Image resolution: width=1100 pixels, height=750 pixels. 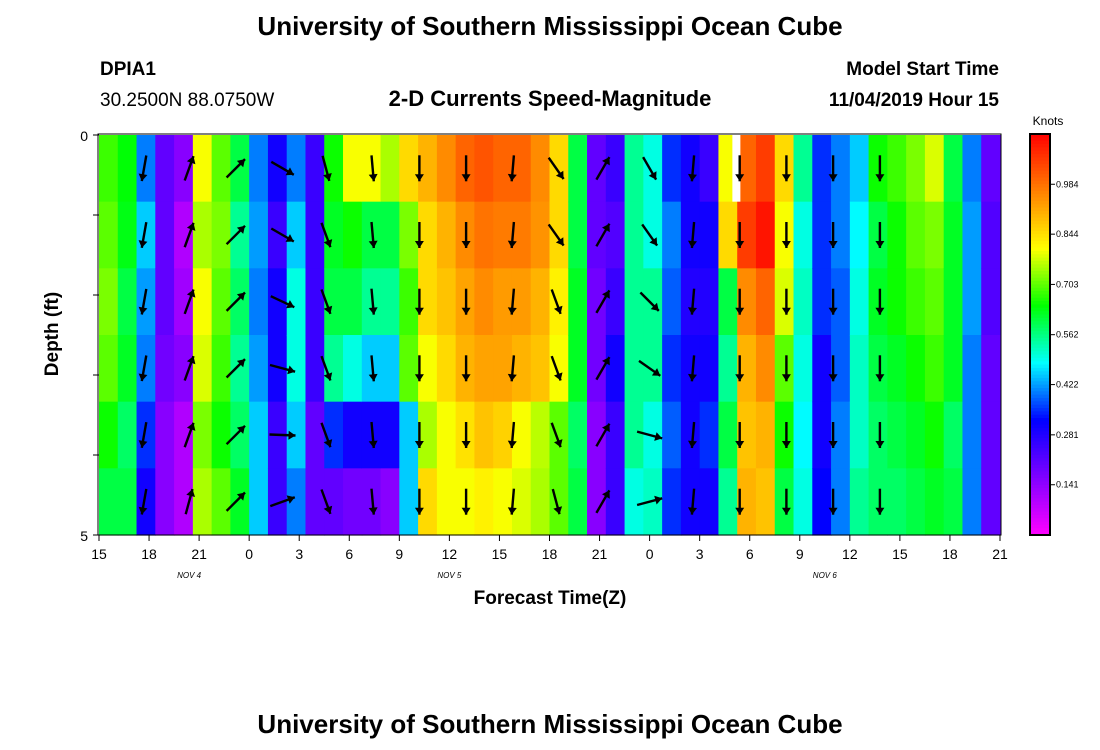 I want to click on date-label: NOV 5, so click(x=449, y=575).